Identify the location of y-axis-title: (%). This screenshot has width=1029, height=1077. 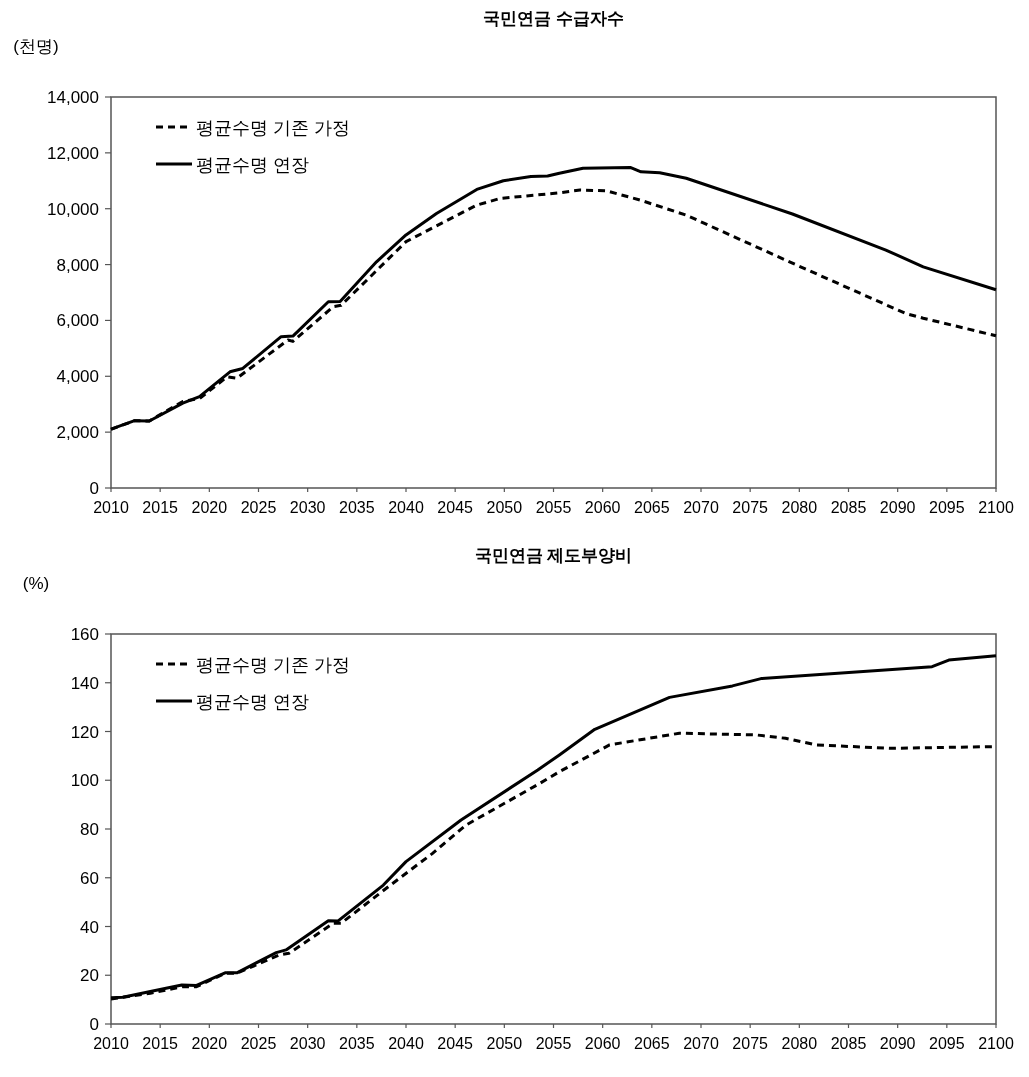
(36, 583).